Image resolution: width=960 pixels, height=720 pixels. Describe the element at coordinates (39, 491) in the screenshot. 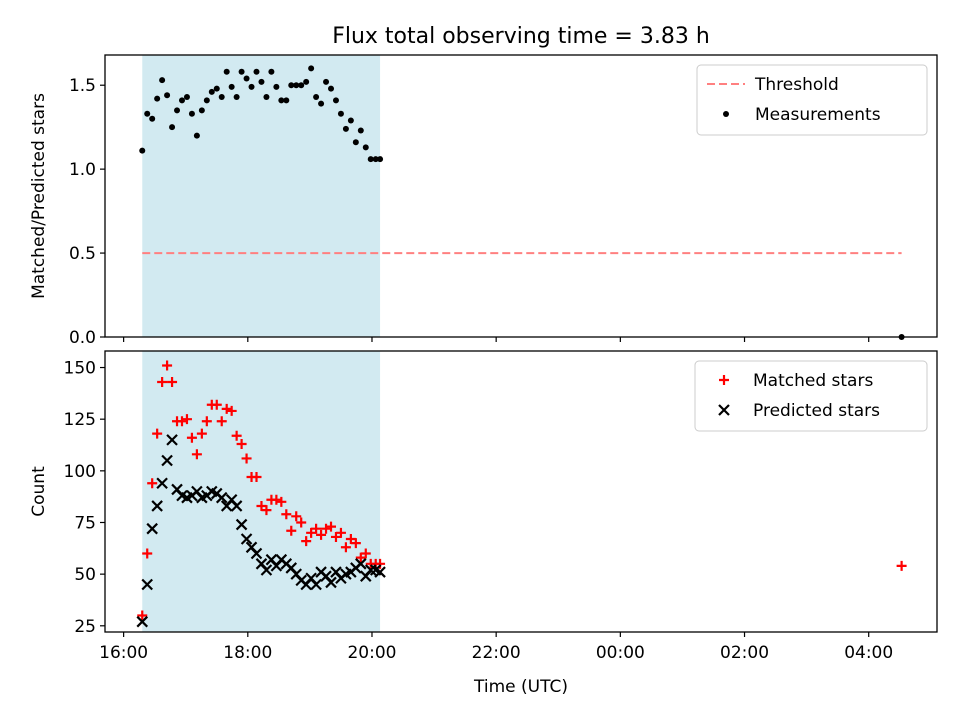

I see `y-axis-label: Count` at that location.